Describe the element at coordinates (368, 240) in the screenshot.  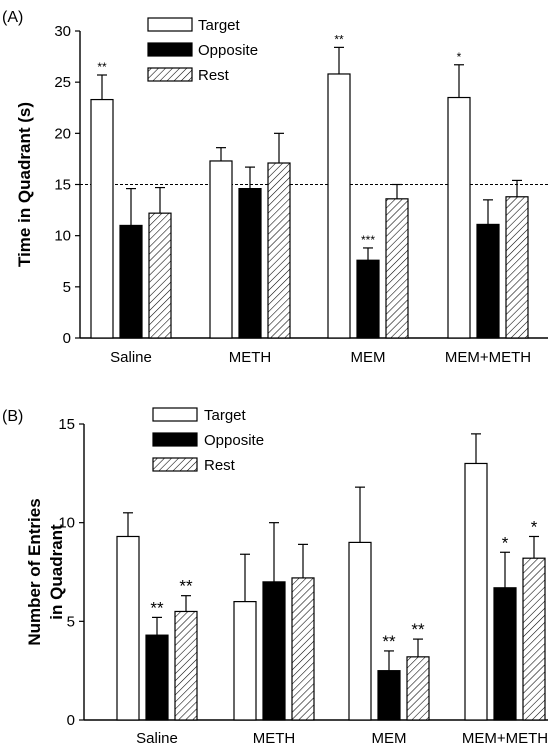
I see `significance-marker: ***` at that location.